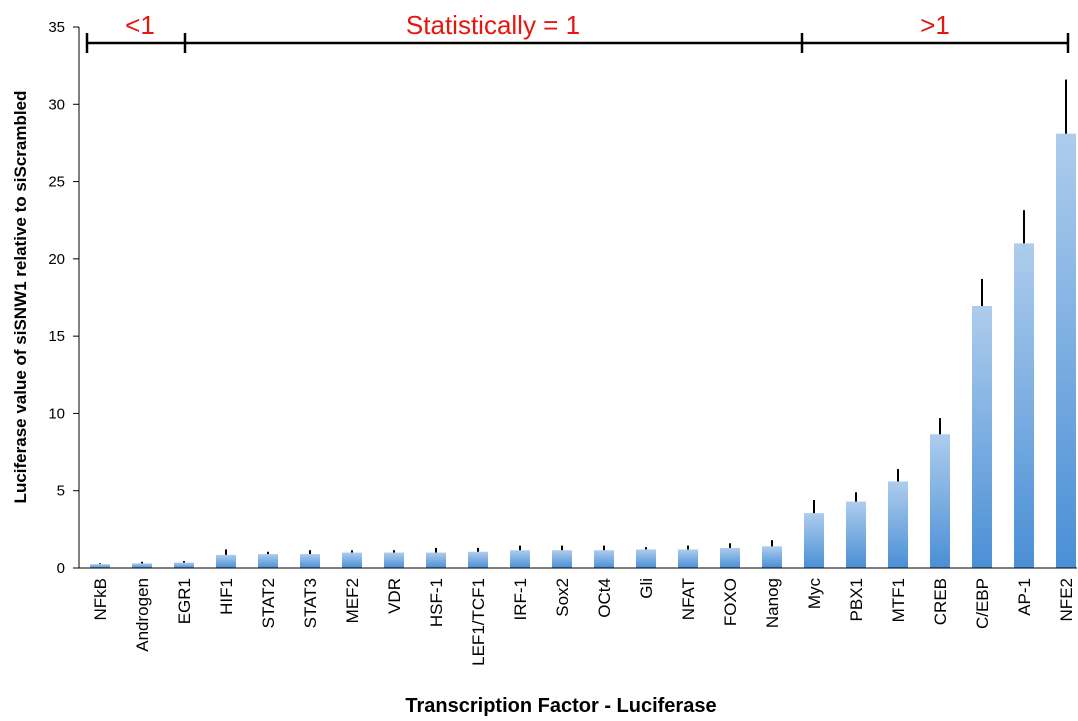 The width and height of the screenshot is (1078, 721). What do you see at coordinates (184, 601) in the screenshot?
I see `x-tick-label: EGR1` at bounding box center [184, 601].